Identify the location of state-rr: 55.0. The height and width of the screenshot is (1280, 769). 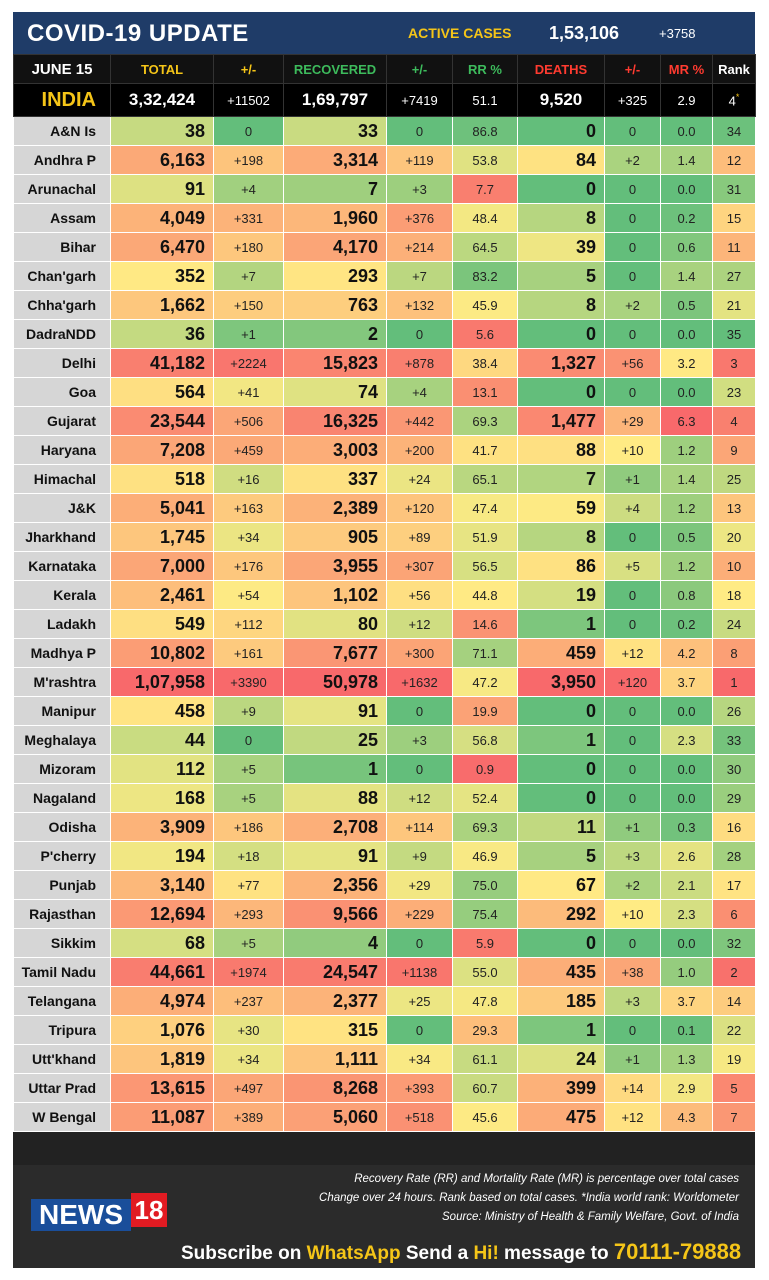
(485, 972).